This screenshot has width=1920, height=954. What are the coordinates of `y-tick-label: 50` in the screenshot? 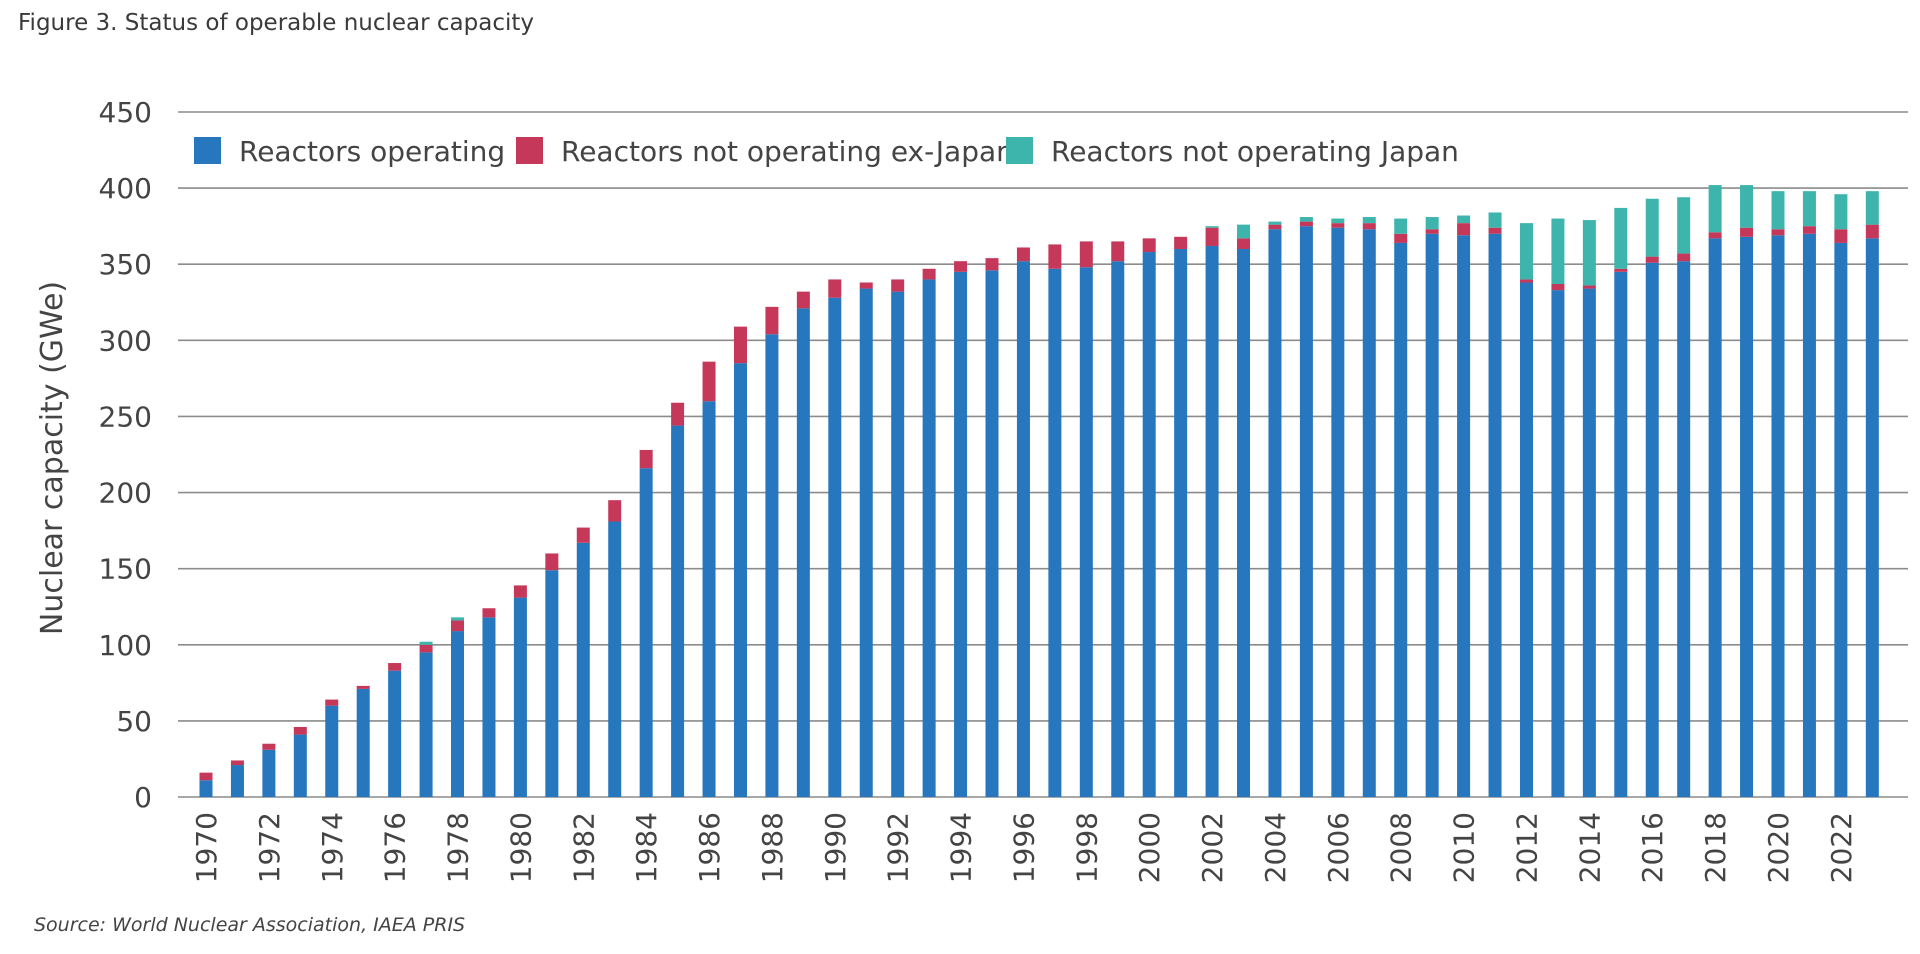 It's located at (134, 721).